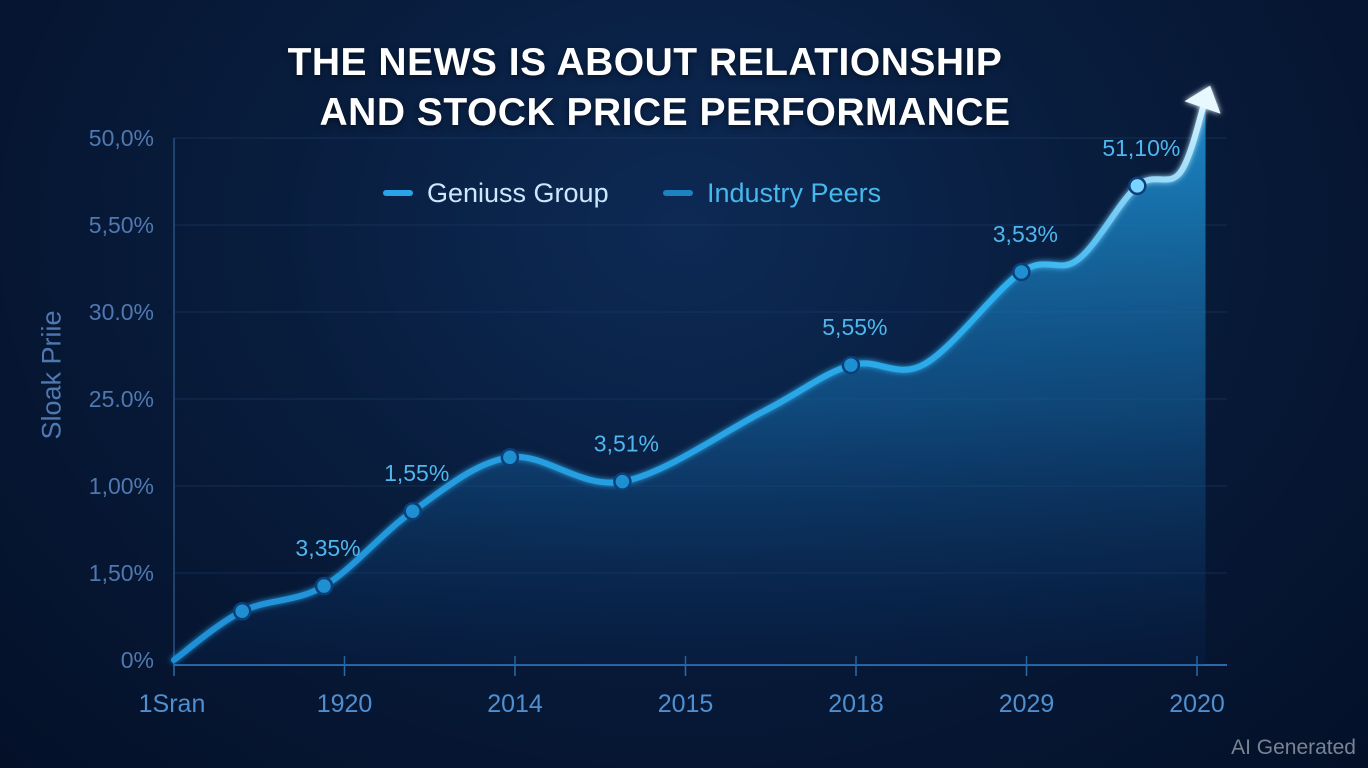 This screenshot has width=1368, height=768. Describe the element at coordinates (854, 327) in the screenshot. I see `data-label: 5,55%` at that location.